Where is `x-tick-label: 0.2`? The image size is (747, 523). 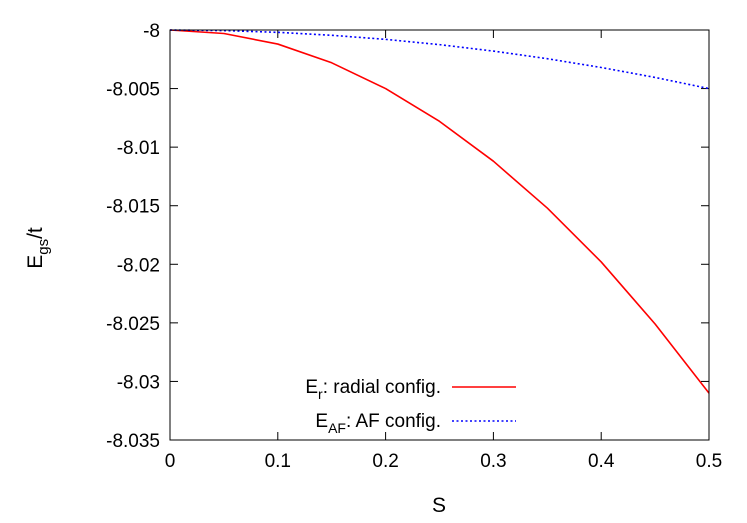 x-tick-label: 0.2 is located at coordinates (385, 461).